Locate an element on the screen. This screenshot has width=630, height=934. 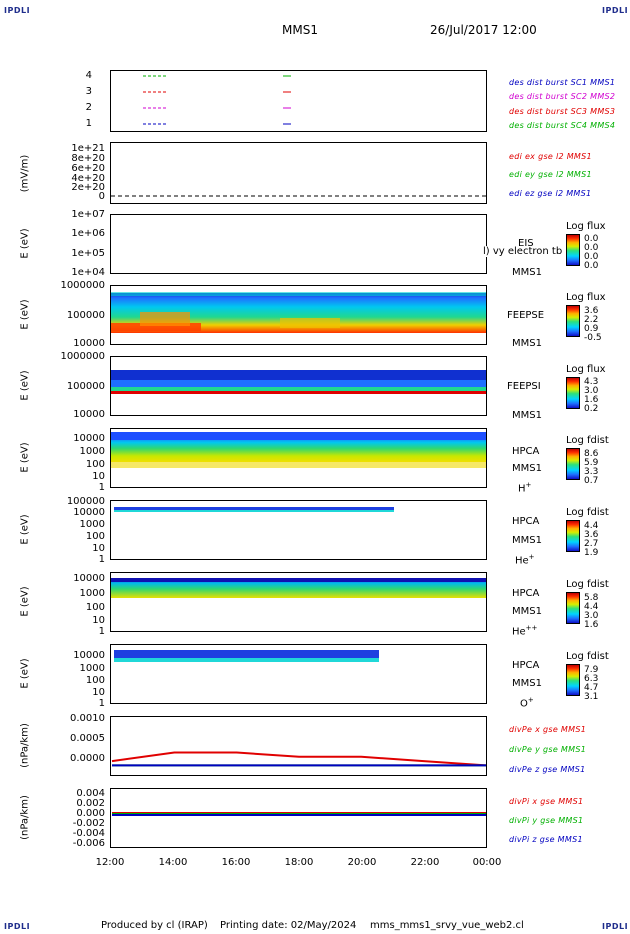
feepse-cb-val: 3.6 is located at coordinates (591, 311).